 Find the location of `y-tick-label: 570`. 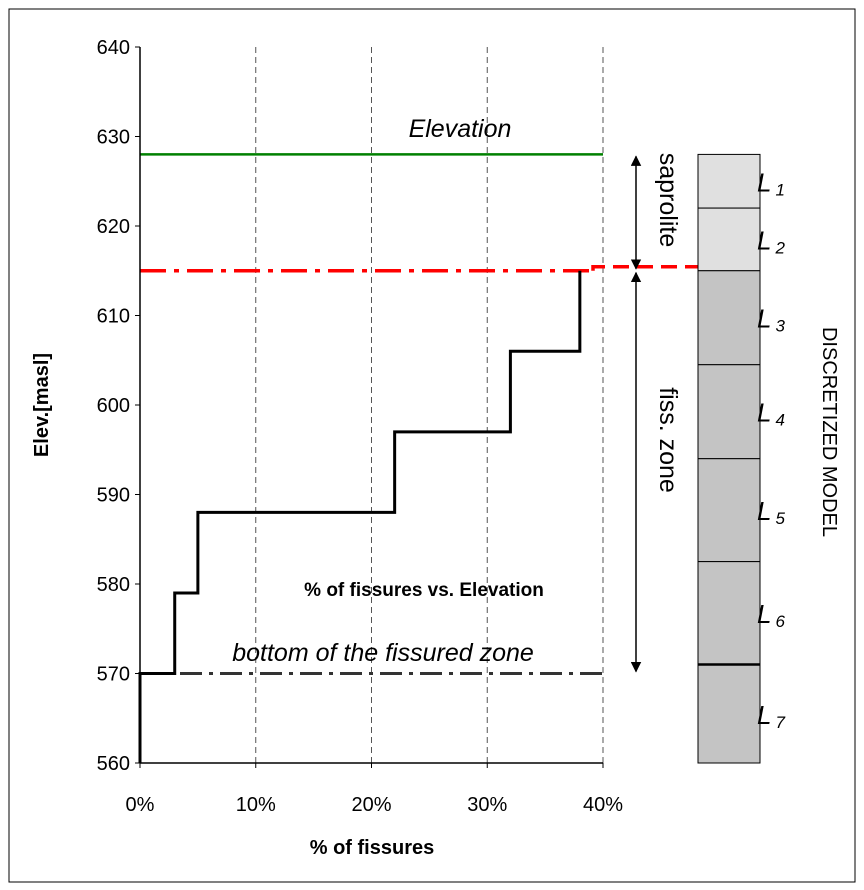

y-tick-label: 570 is located at coordinates (113, 675).